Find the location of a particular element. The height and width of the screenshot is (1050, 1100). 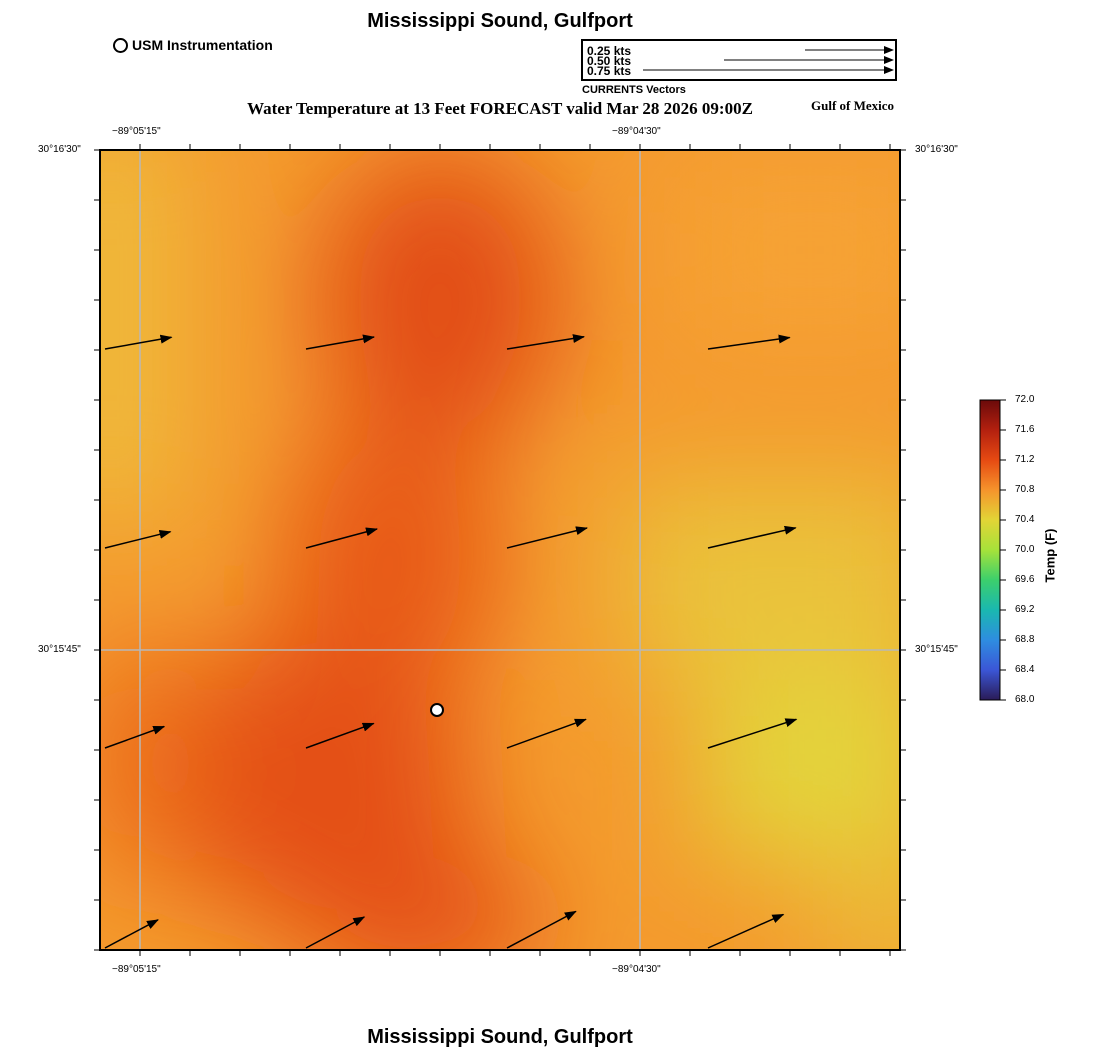

colorbar-tick-label: 69.2 is located at coordinates (1025, 609).